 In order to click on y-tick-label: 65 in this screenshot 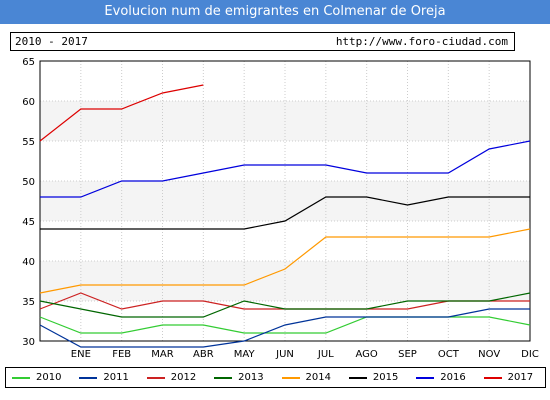, I will do `click(28, 62)`.